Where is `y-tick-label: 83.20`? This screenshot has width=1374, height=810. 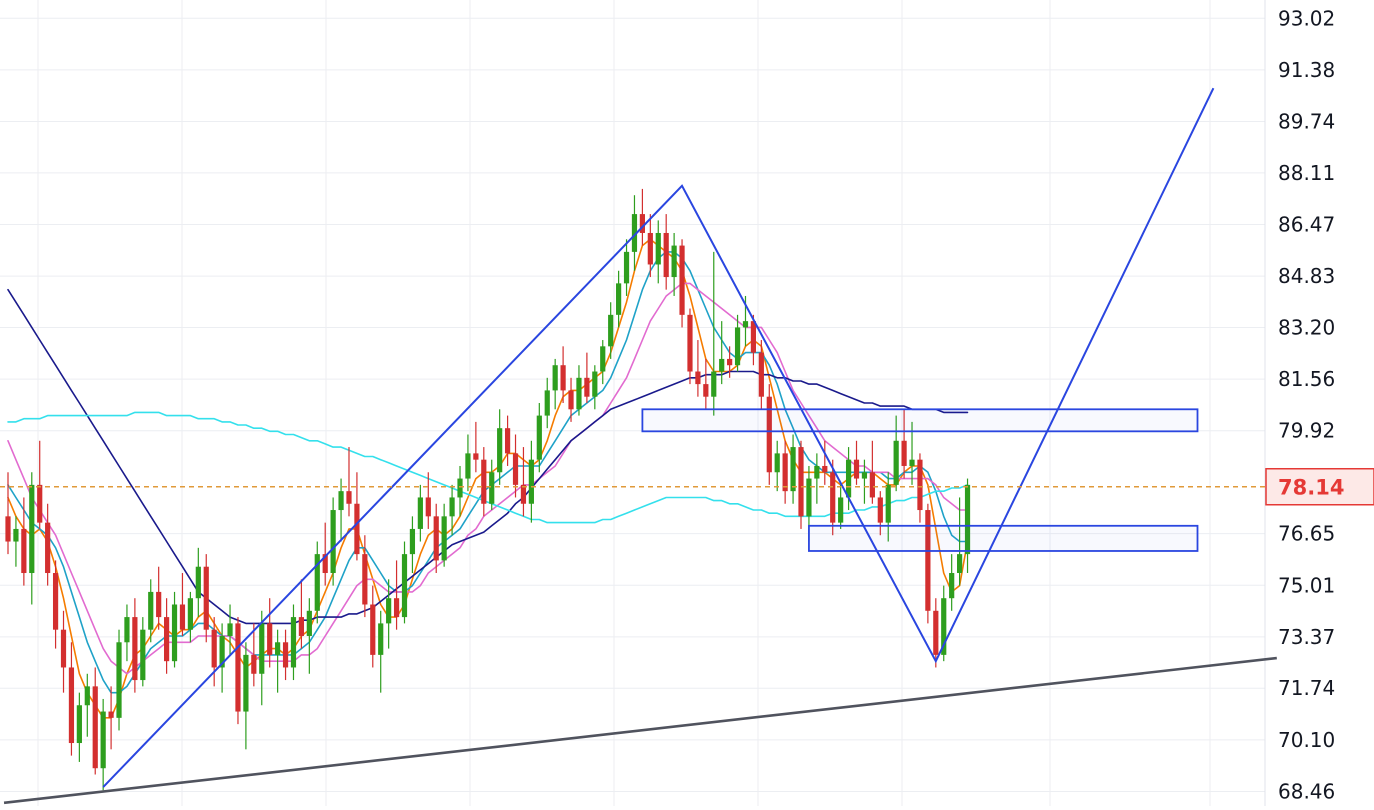
y-tick-label: 83.20 is located at coordinates (1306, 327).